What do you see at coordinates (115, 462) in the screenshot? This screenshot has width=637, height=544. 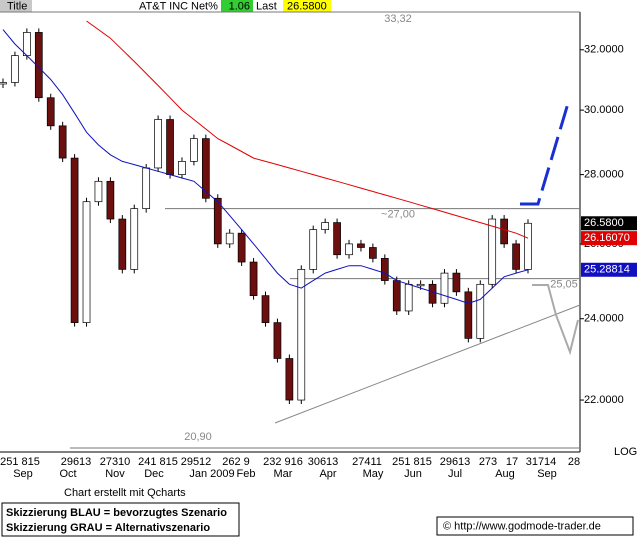 I see `x-day-label: 27310` at bounding box center [115, 462].